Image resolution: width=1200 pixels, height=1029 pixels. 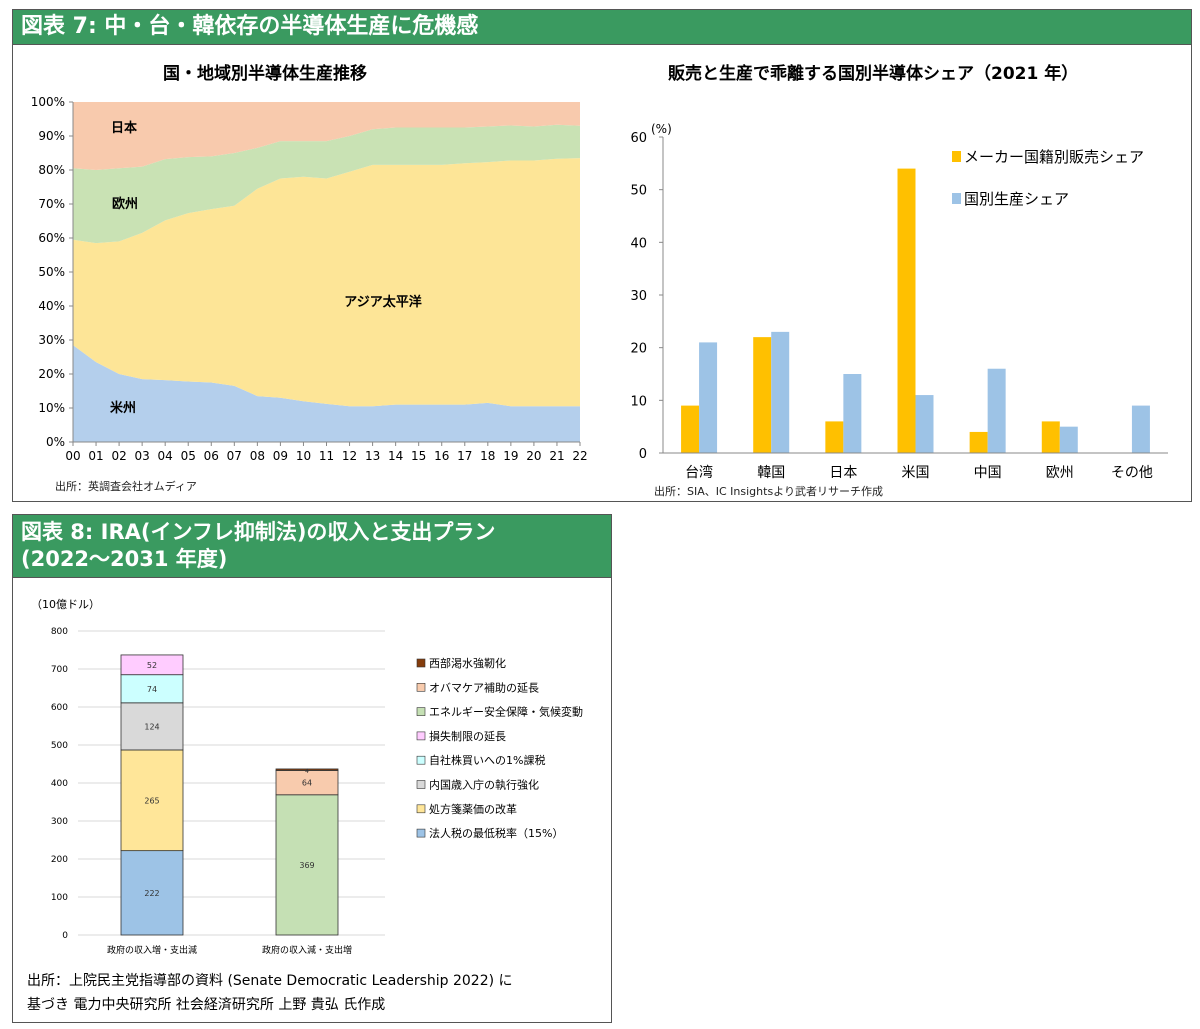 I want to click on area-series-label: 米州, so click(x=123, y=408).